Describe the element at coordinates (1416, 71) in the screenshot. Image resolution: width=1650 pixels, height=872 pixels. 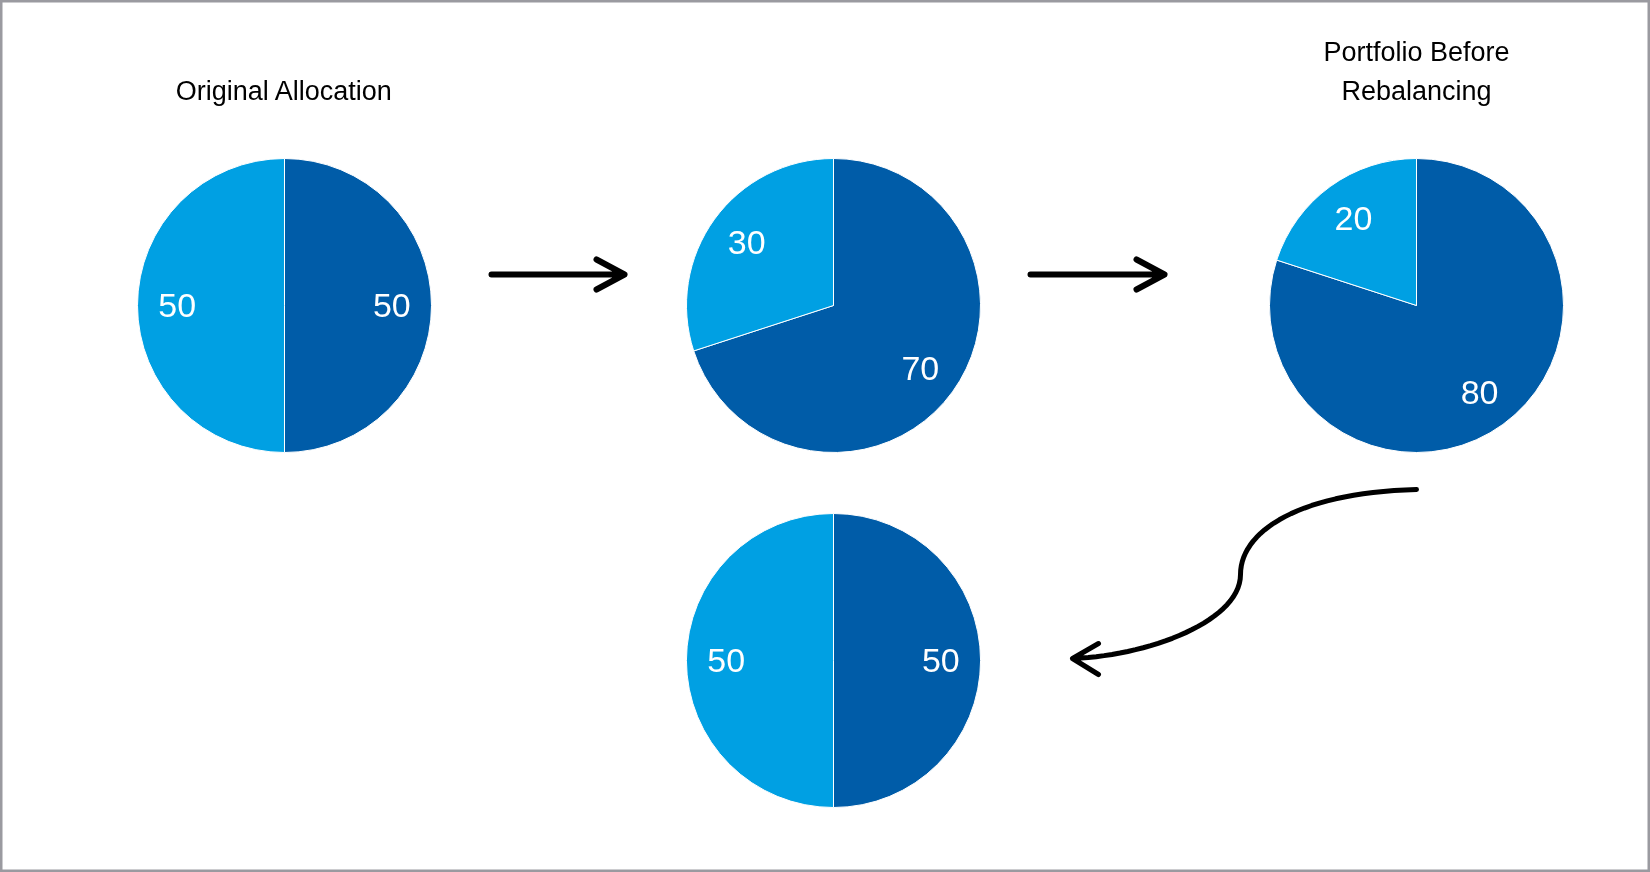
I see `chart-title: Portfolio Before Rebalancing` at that location.